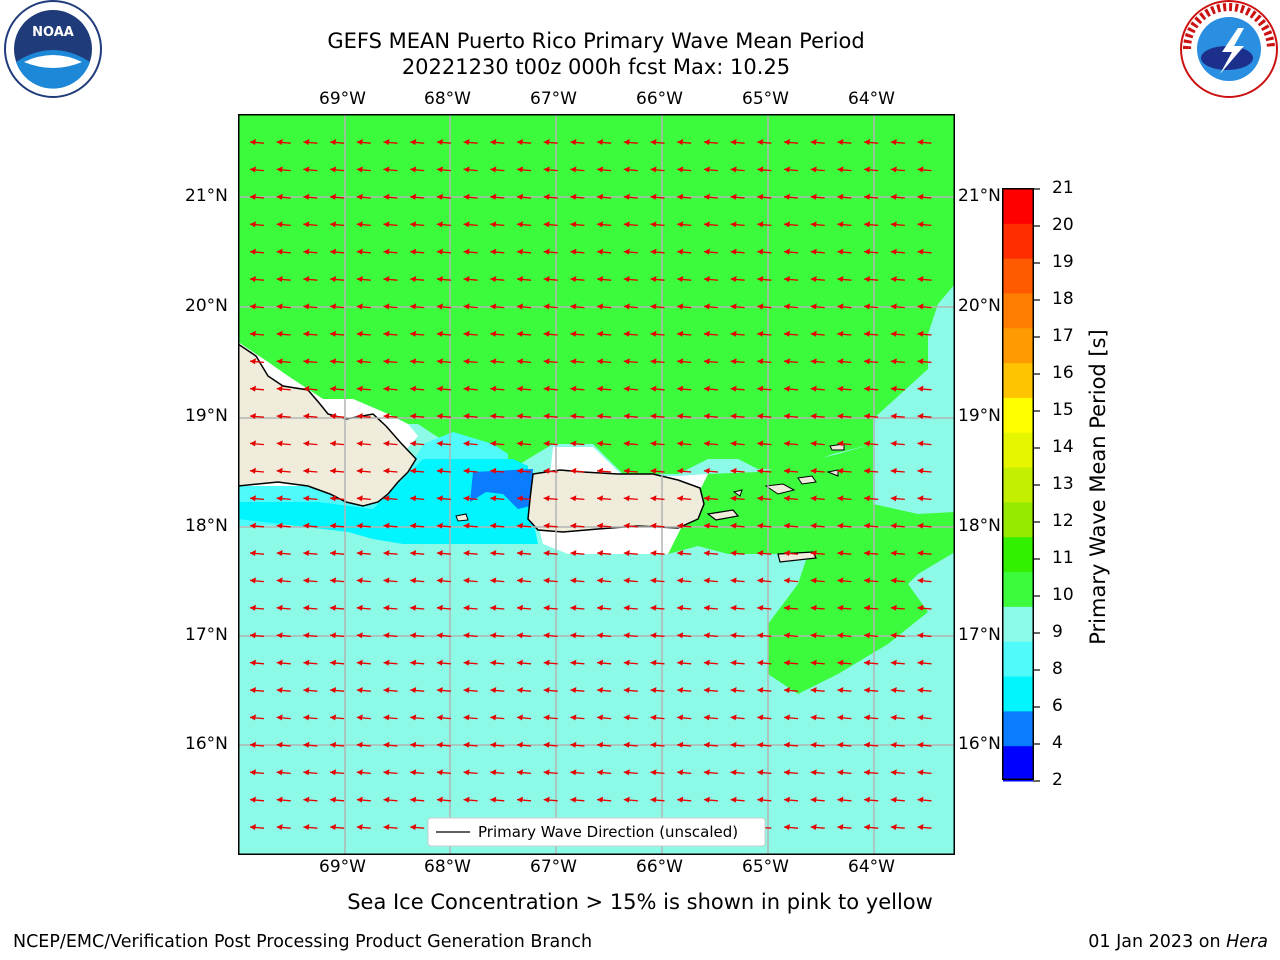 The image size is (1280, 960). I want to click on land-sombrero, so click(832, 473).